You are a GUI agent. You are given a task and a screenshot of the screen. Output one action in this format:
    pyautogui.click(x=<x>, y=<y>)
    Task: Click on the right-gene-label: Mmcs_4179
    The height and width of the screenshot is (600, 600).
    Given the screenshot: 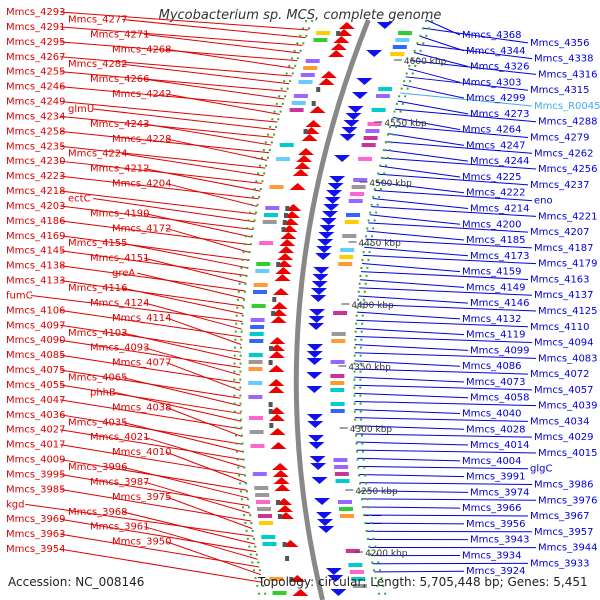 What is the action you would take?
    pyautogui.click(x=568, y=264)
    